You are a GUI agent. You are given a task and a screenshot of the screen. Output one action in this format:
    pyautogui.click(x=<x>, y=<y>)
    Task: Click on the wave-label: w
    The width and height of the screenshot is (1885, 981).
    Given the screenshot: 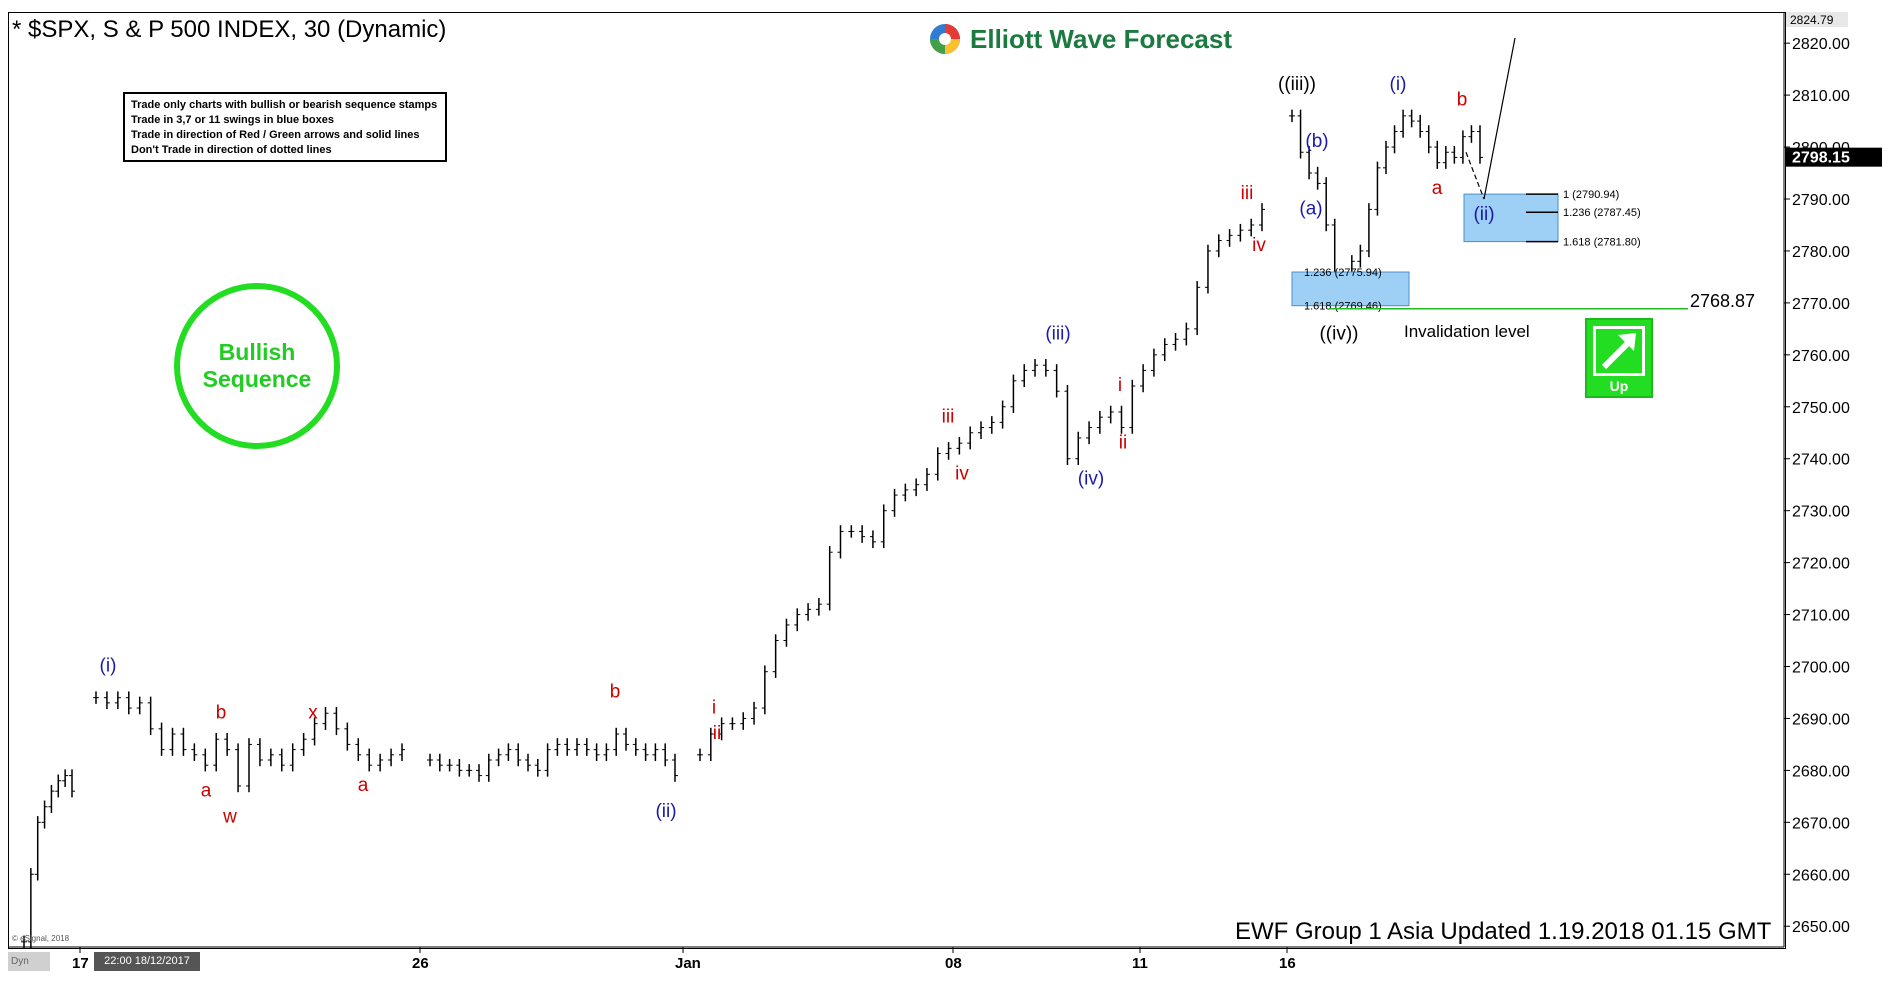 What is the action you would take?
    pyautogui.click(x=229, y=816)
    